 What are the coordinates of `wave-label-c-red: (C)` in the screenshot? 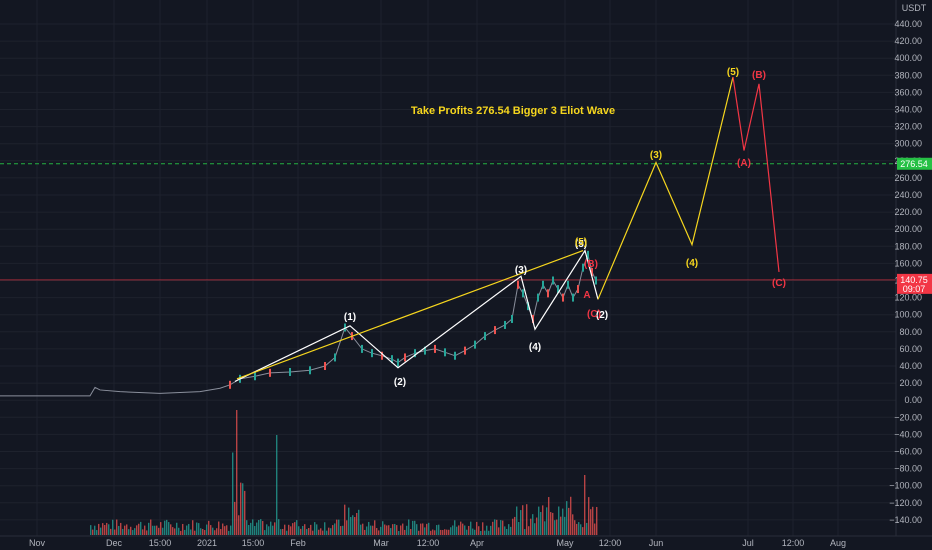 It's located at (779, 283).